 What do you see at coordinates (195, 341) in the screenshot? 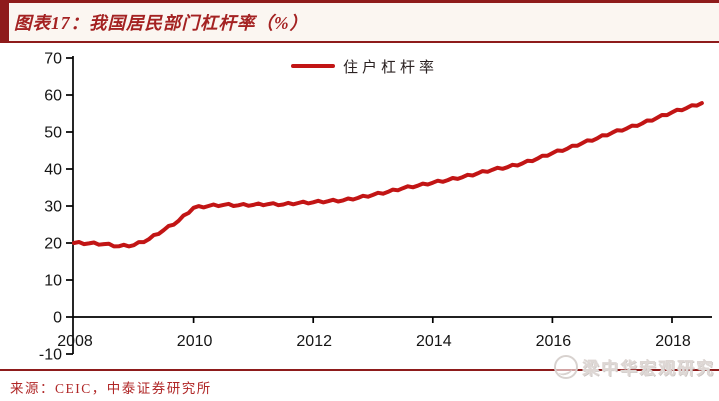
I see `x-tick-label: 2010` at bounding box center [195, 341].